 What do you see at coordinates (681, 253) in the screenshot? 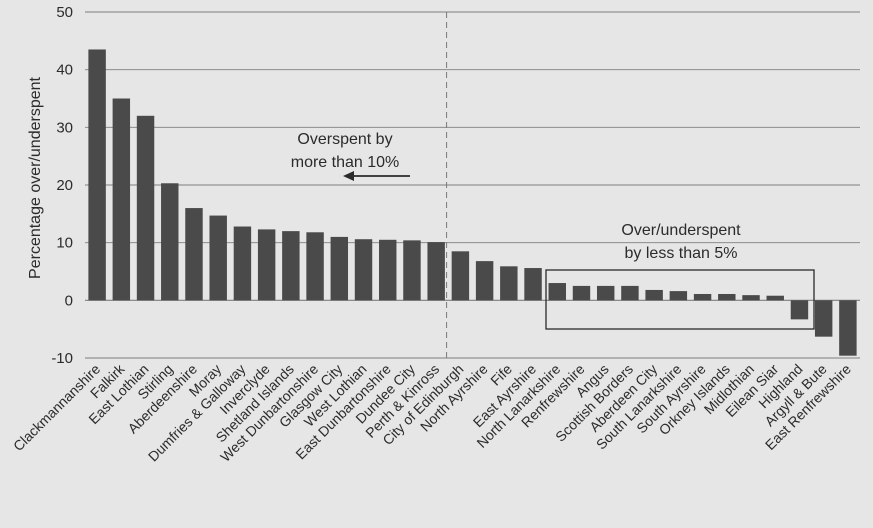
I see `small-variance-annotation-line-2: by less than 5%` at bounding box center [681, 253].